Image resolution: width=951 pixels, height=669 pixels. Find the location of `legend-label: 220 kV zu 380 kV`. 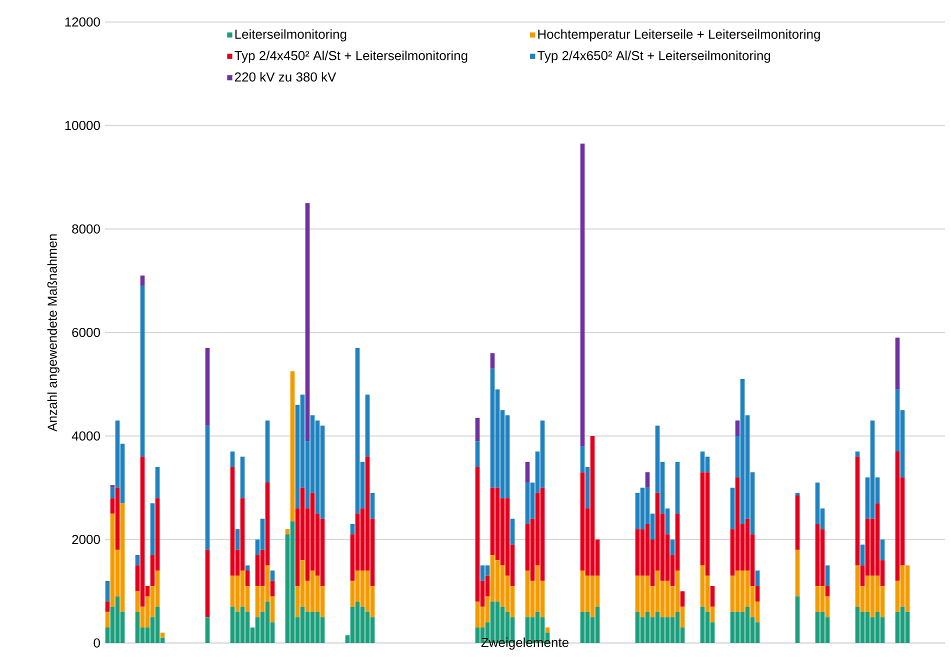

legend-label: 220 kV zu 380 kV is located at coordinates (285, 77).